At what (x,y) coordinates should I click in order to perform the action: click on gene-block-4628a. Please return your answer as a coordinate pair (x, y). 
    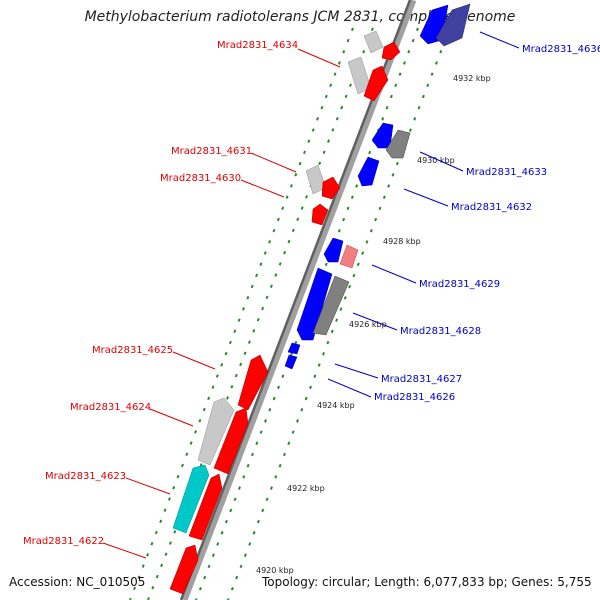
    Looking at the image, I should click on (314, 304).